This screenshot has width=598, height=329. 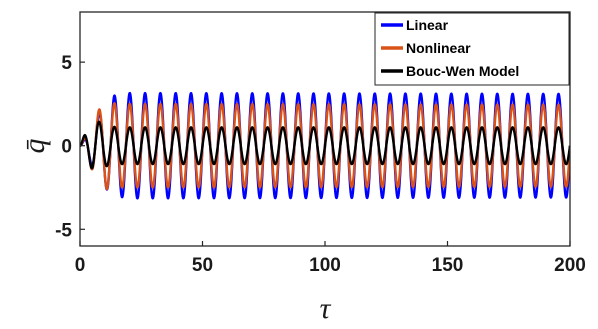 I want to click on y-tick-label: -5, so click(x=63, y=230).